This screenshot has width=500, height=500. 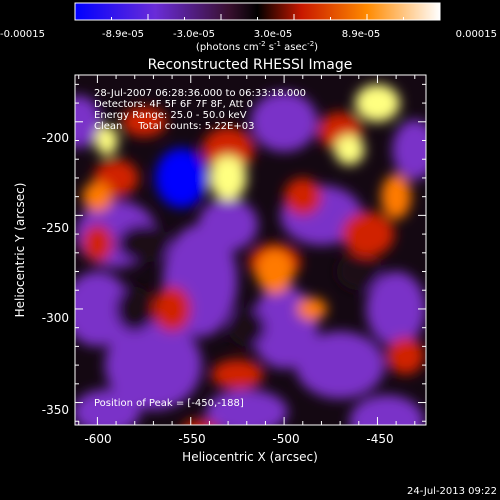 I want to click on colorbar-tick-label-1: -8.9e-05, so click(x=123, y=34).